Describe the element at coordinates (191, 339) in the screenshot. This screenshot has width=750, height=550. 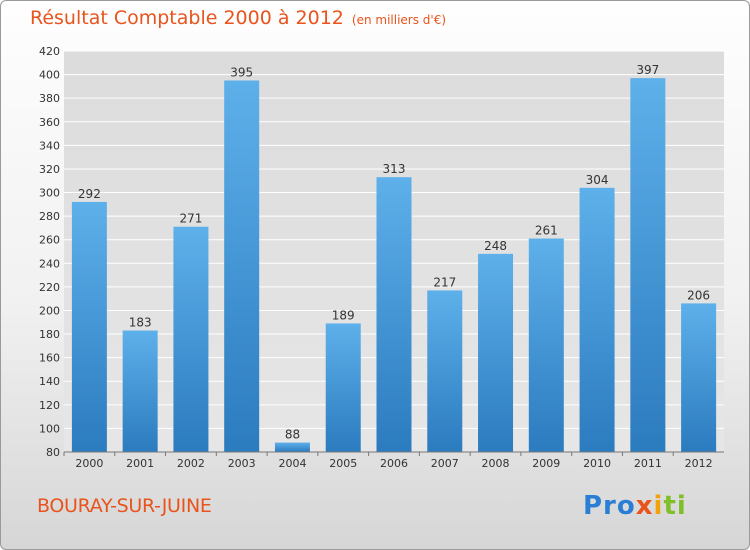
I see `bar-2002` at that location.